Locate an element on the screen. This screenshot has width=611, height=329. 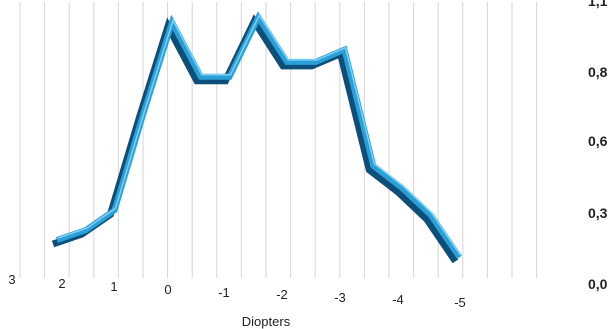
x-tick-label: 2 is located at coordinates (61, 283).